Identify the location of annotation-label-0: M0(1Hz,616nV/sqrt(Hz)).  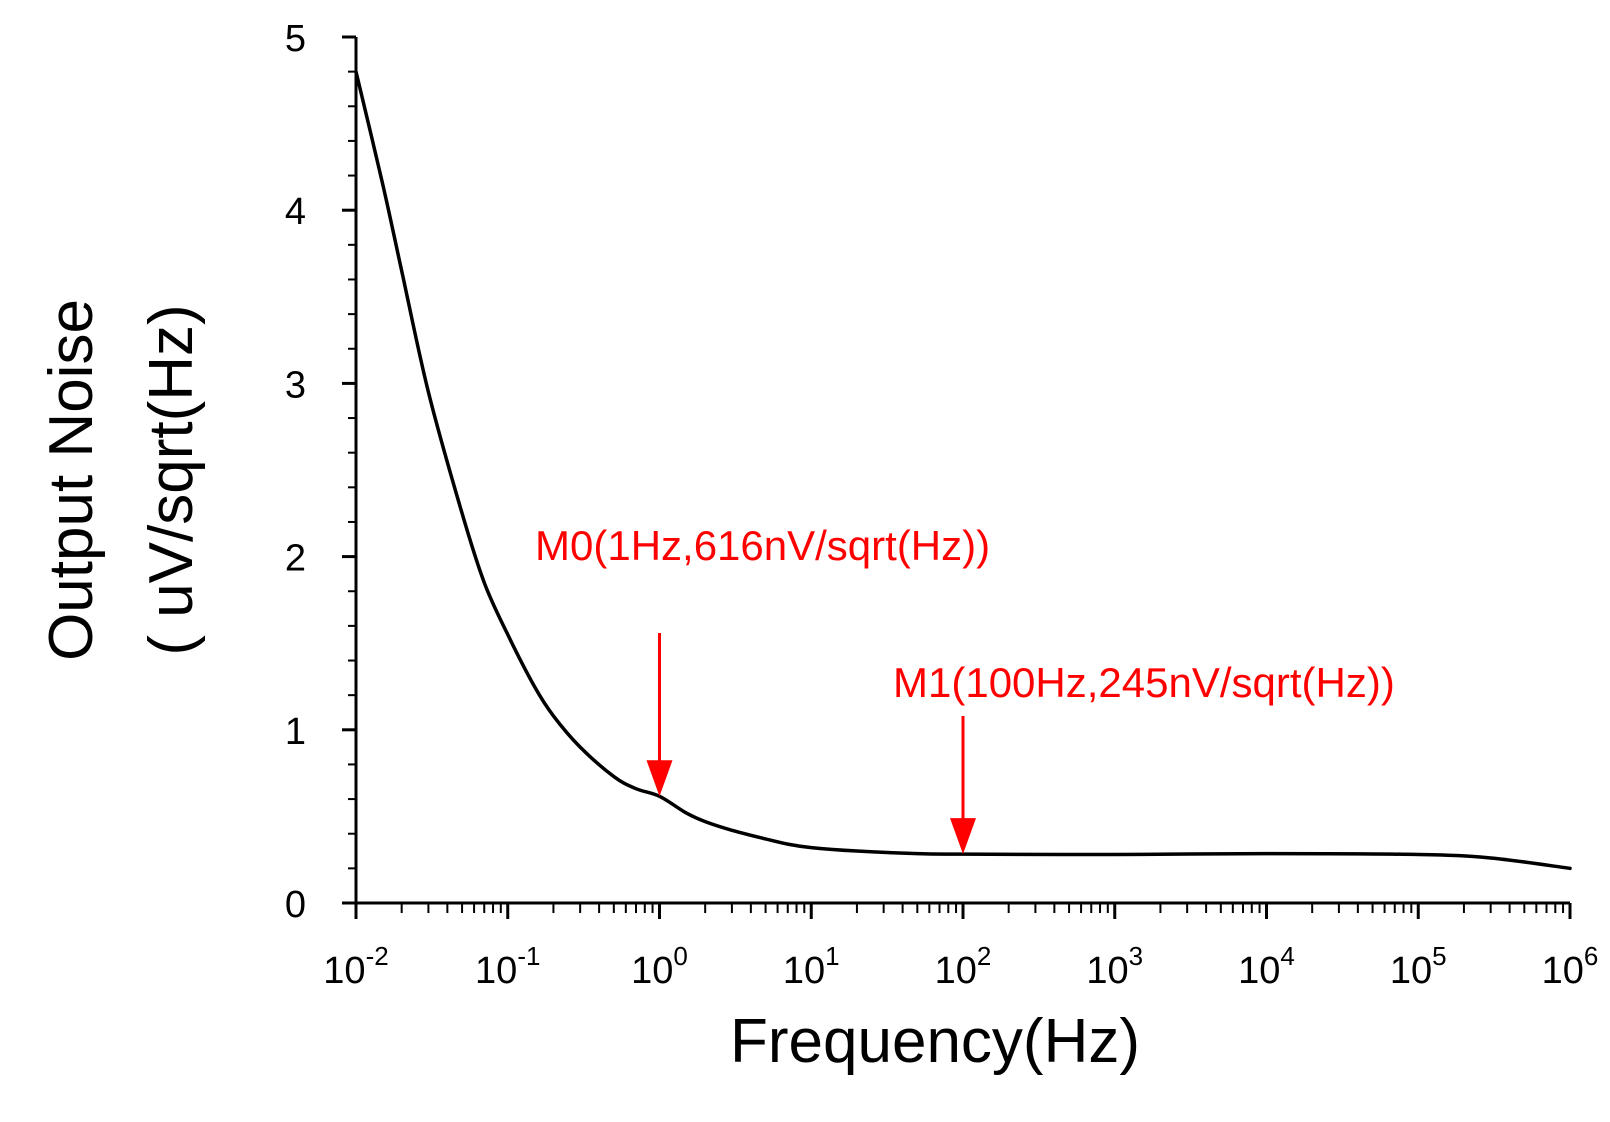
(762, 545).